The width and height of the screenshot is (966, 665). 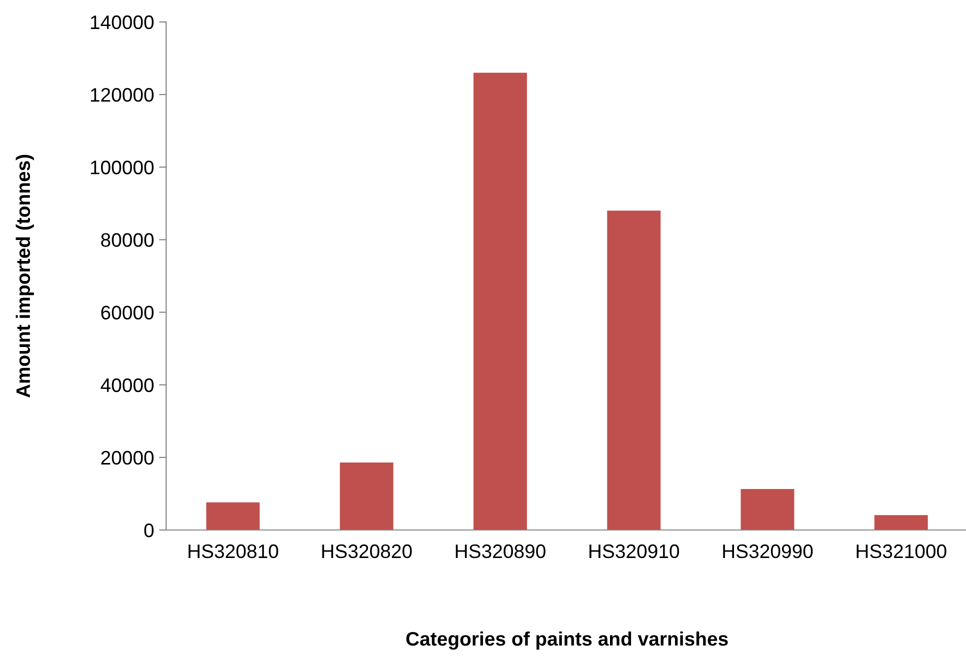 I want to click on x-axis-title: Categories of paints and varnishes, so click(x=567, y=640).